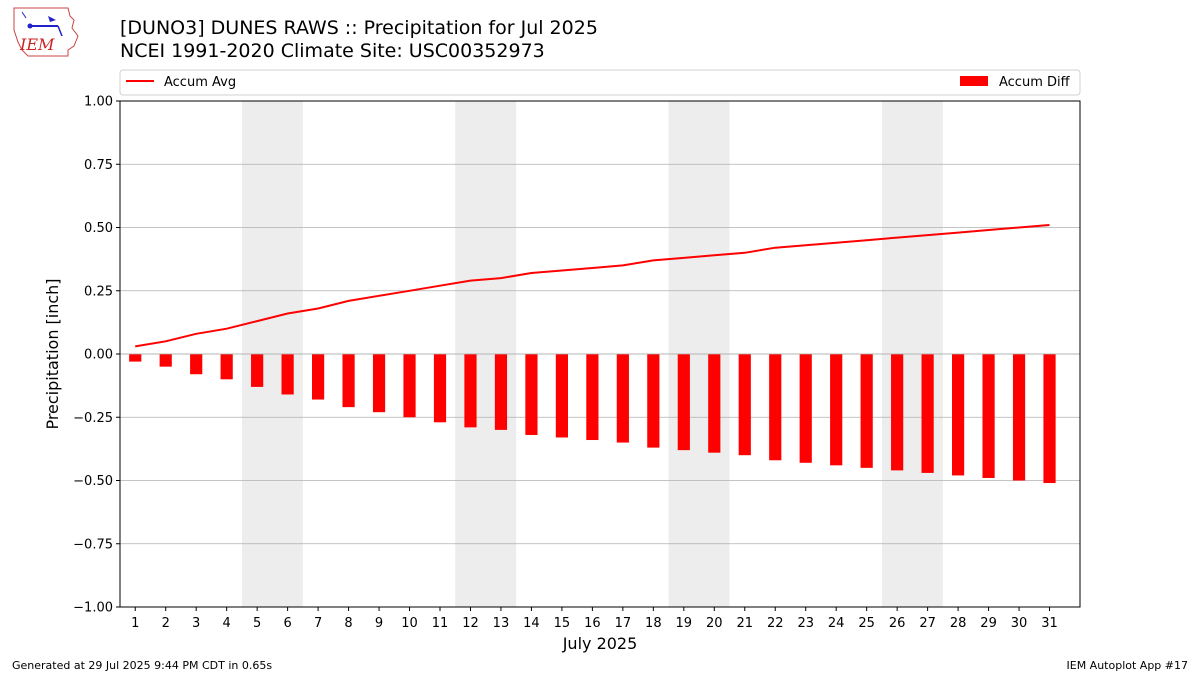 The width and height of the screenshot is (1200, 675). I want to click on y-tick-label: 1.00, so click(98, 102).